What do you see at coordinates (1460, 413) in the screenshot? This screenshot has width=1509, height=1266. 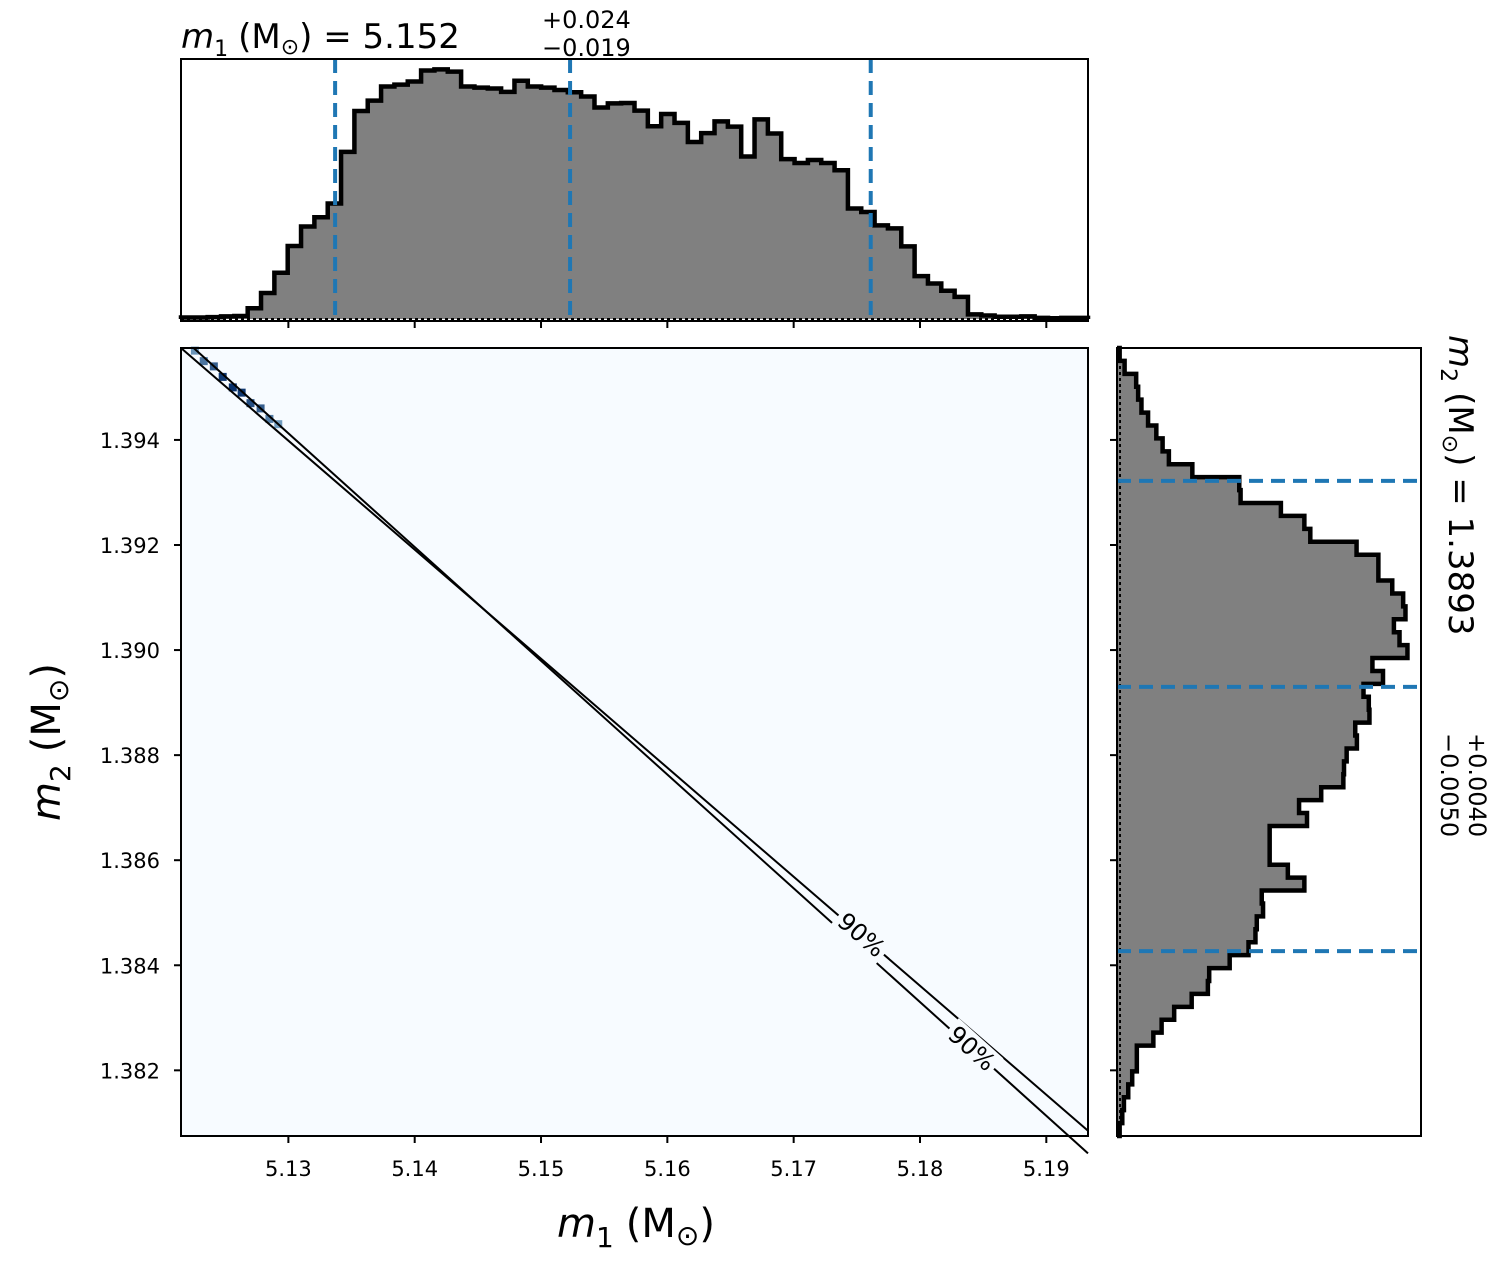 I see `m2-title-unit: (M` at bounding box center [1460, 413].